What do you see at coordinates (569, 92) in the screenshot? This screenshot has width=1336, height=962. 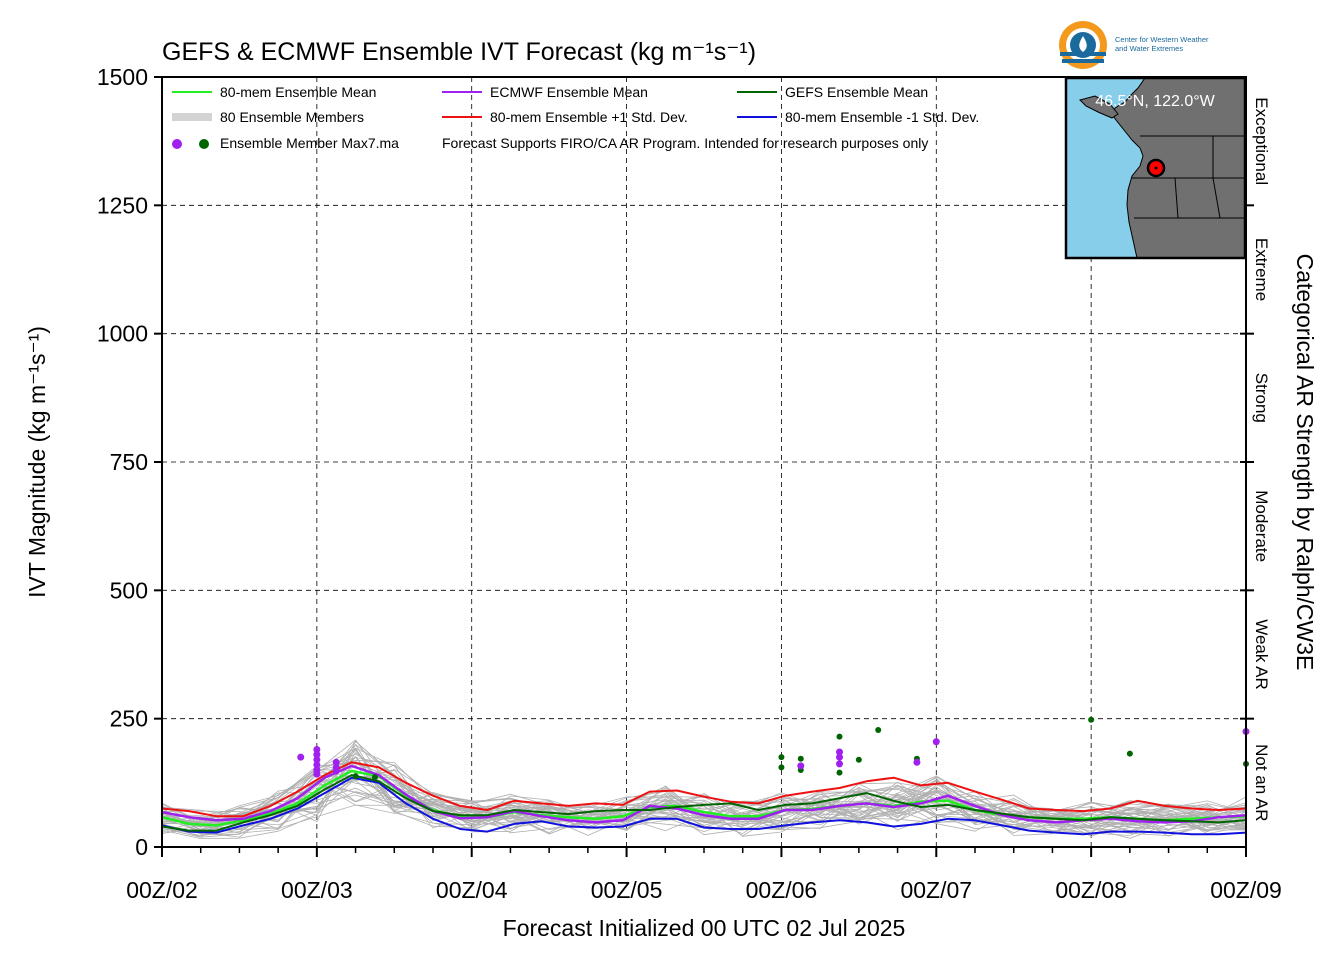 I see `legend-label-ecmwf-mean: ECMWF Ensemble Mean` at bounding box center [569, 92].